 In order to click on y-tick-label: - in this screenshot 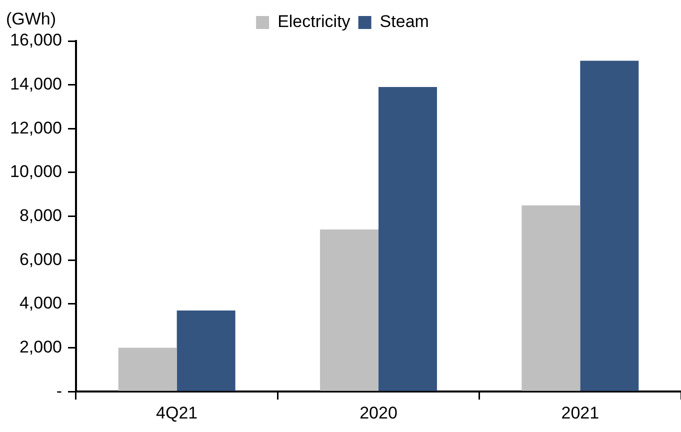, I will do `click(59, 390)`.